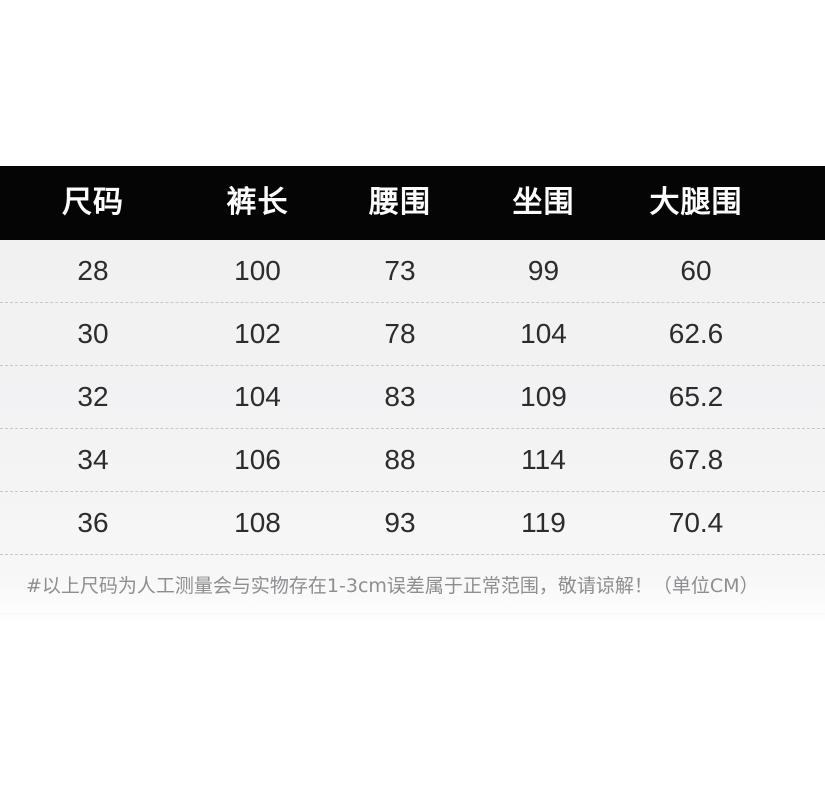  Describe the element at coordinates (696, 270) in the screenshot. I see `cell-thigh: 60` at that location.